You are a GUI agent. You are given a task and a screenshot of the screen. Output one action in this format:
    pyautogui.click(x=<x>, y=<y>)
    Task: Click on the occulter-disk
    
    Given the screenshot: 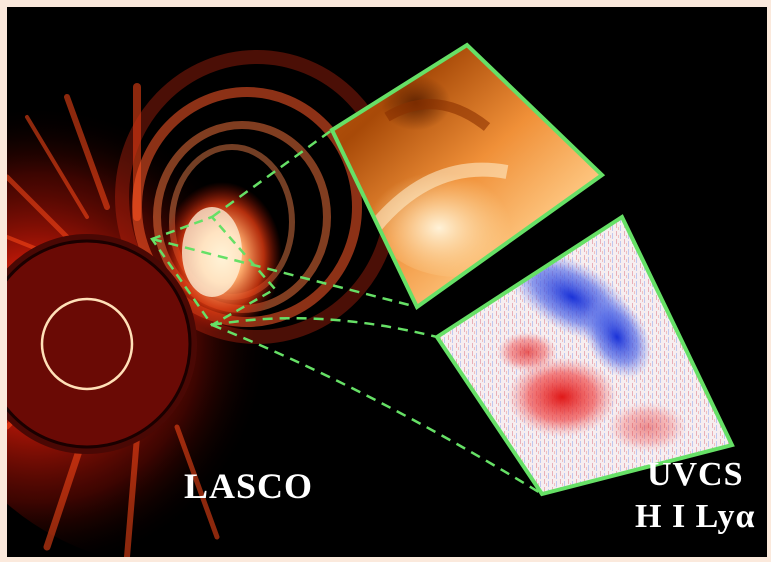 What is the action you would take?
    pyautogui.click(x=99, y=344)
    